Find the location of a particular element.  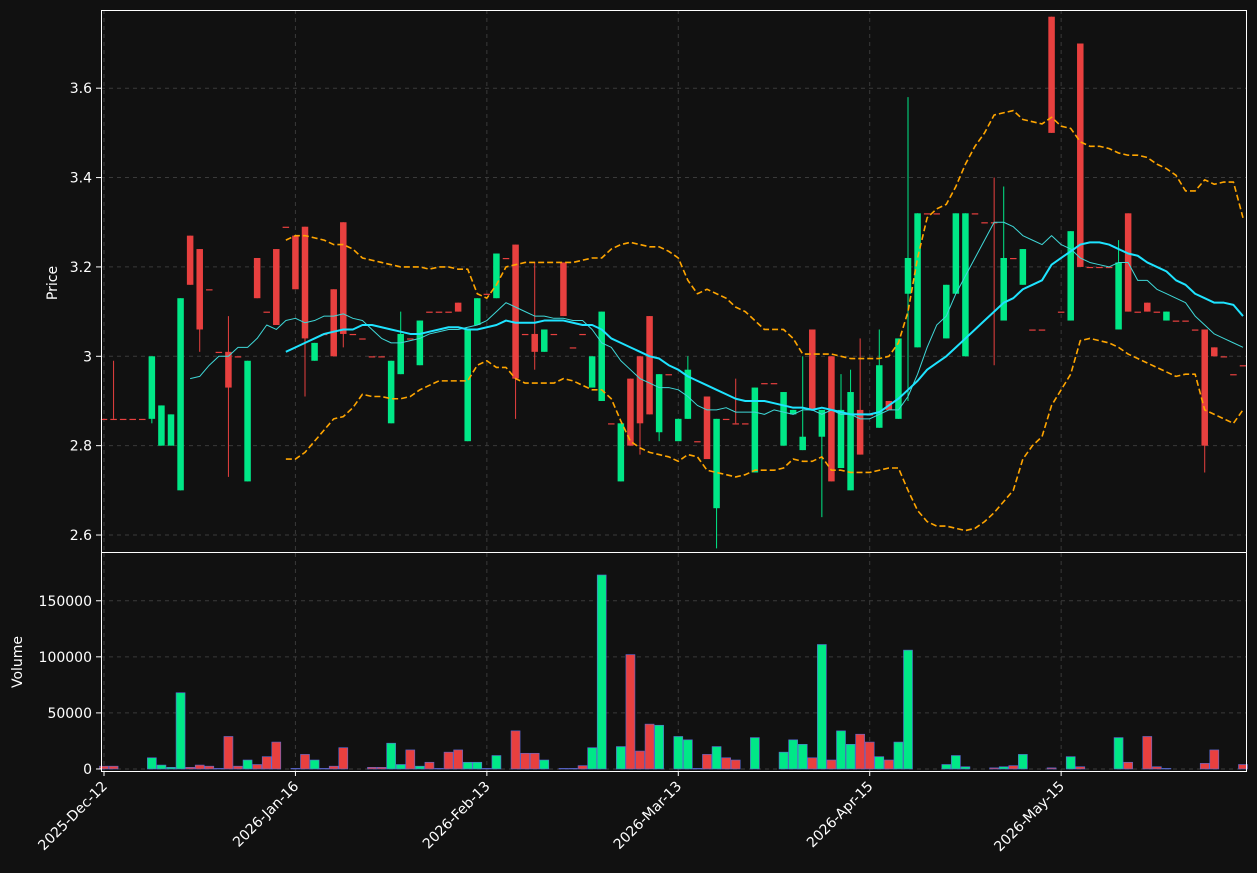

y-tick-label: 150000 is located at coordinates (65, 602).